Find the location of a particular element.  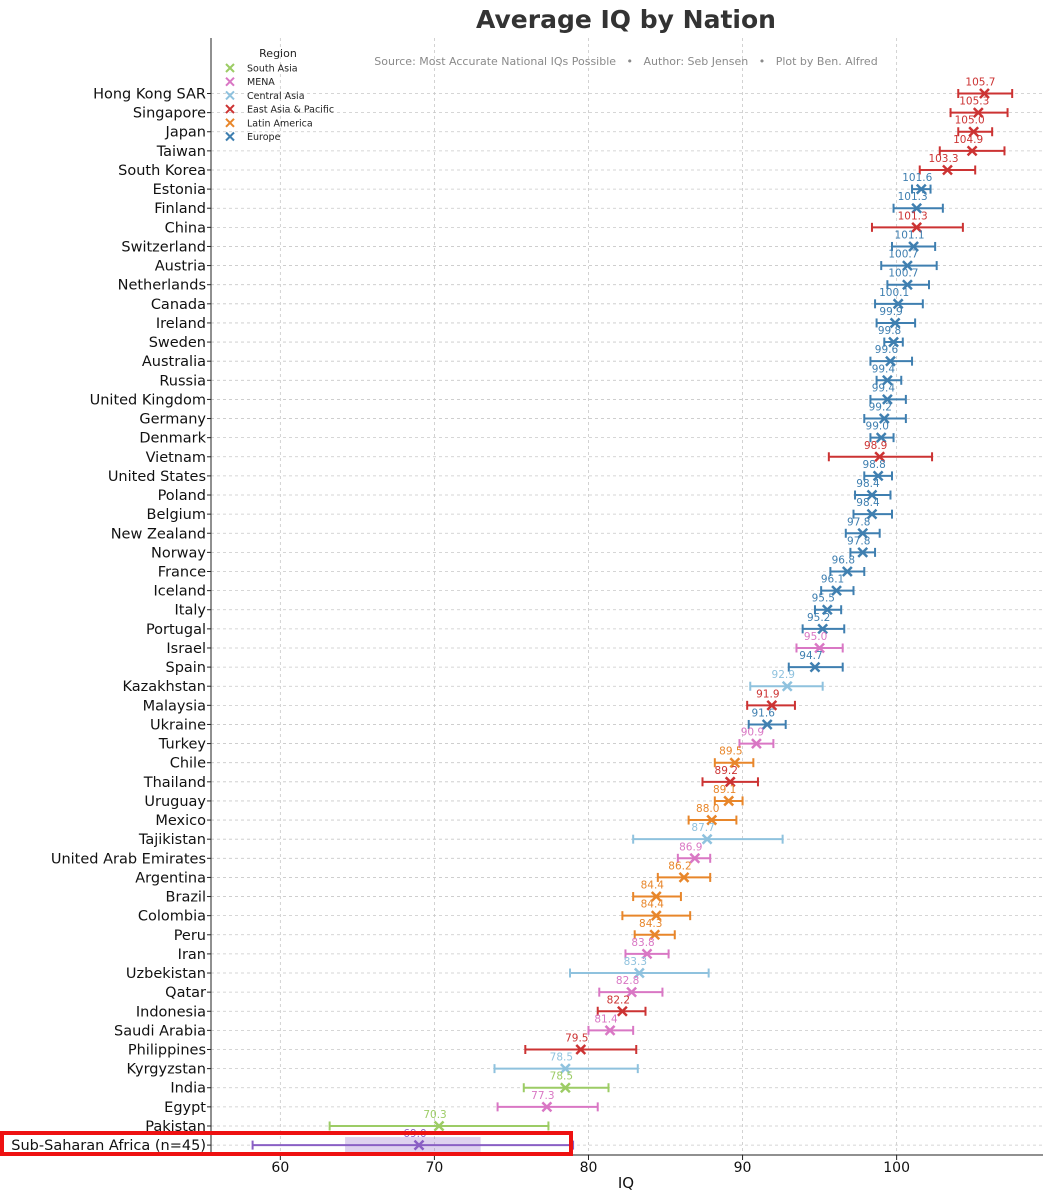

point-poland: 98.4 is located at coordinates (873, 489).